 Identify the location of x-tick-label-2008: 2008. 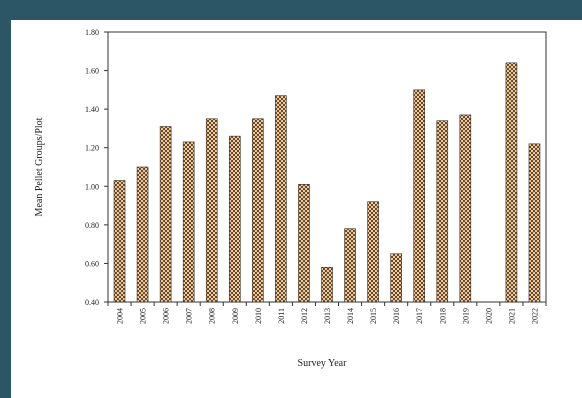
(212, 316).